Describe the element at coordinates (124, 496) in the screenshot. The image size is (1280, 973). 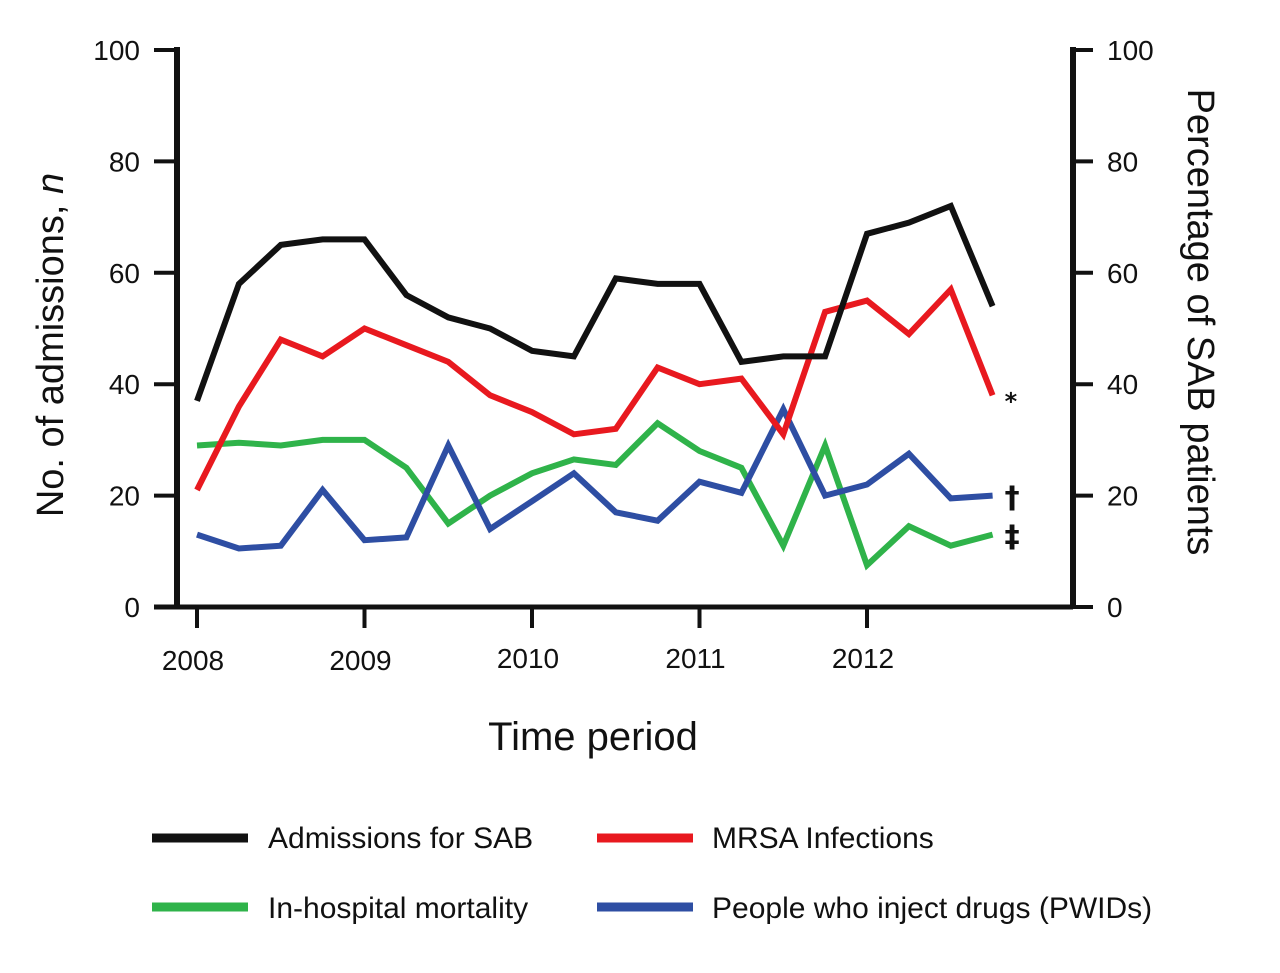
I see `left-y-tick-label: 20` at that location.